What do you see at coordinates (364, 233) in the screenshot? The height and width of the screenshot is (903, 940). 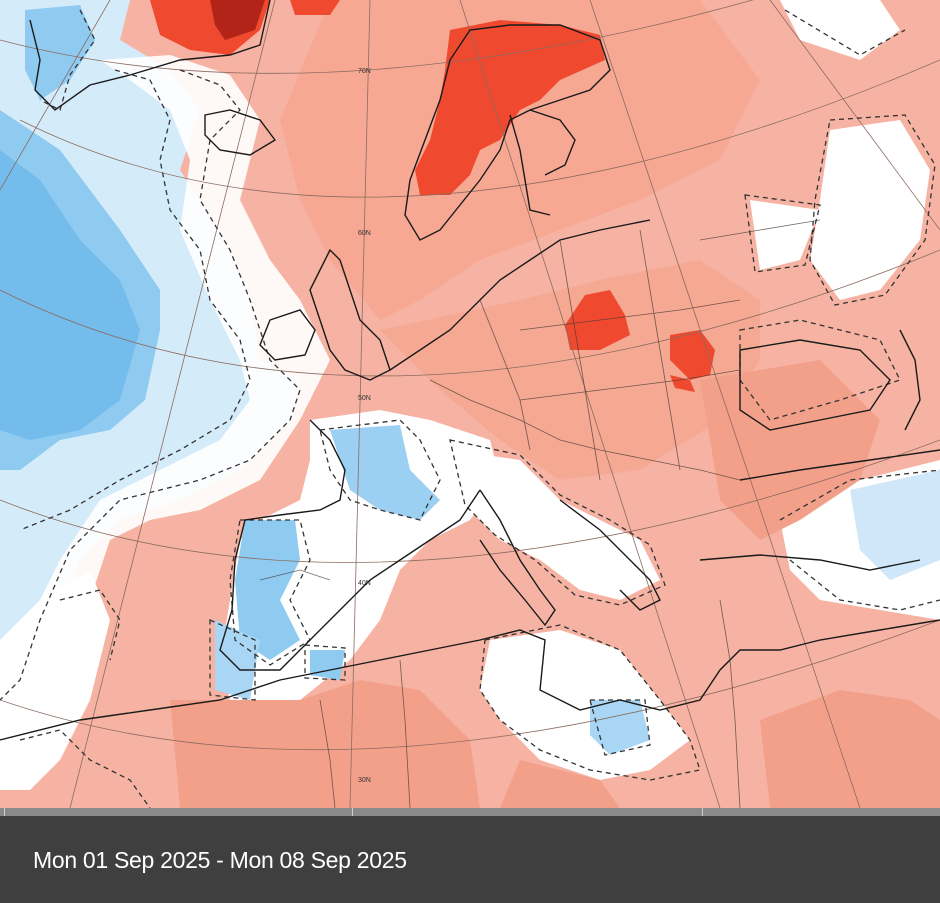 I see `lat-label-60n: 60N` at bounding box center [364, 233].